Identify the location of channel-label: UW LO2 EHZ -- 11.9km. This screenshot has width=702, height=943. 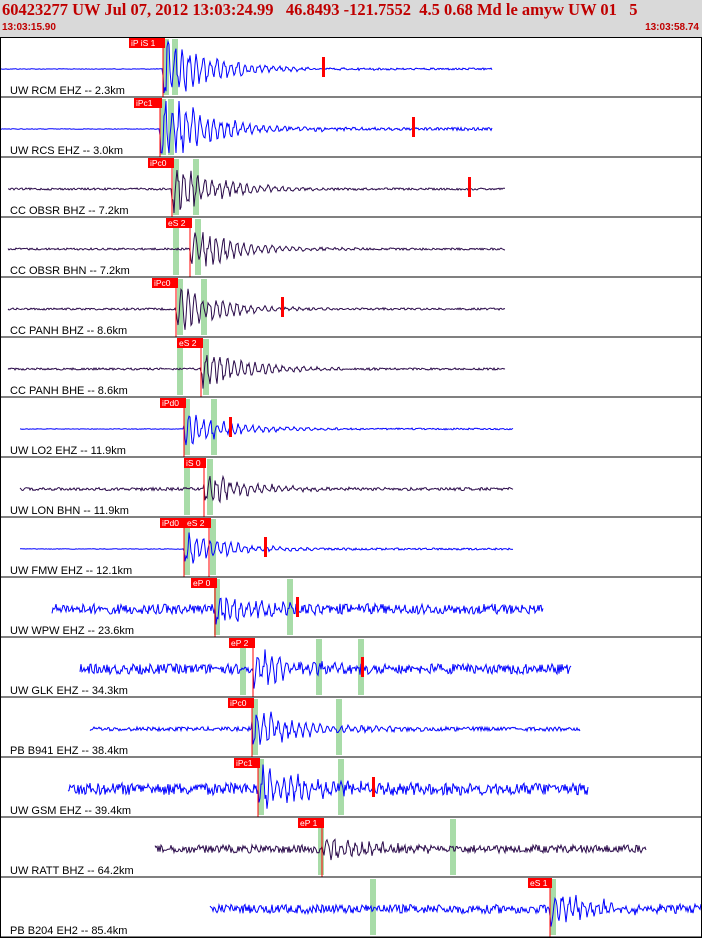
(68, 451).